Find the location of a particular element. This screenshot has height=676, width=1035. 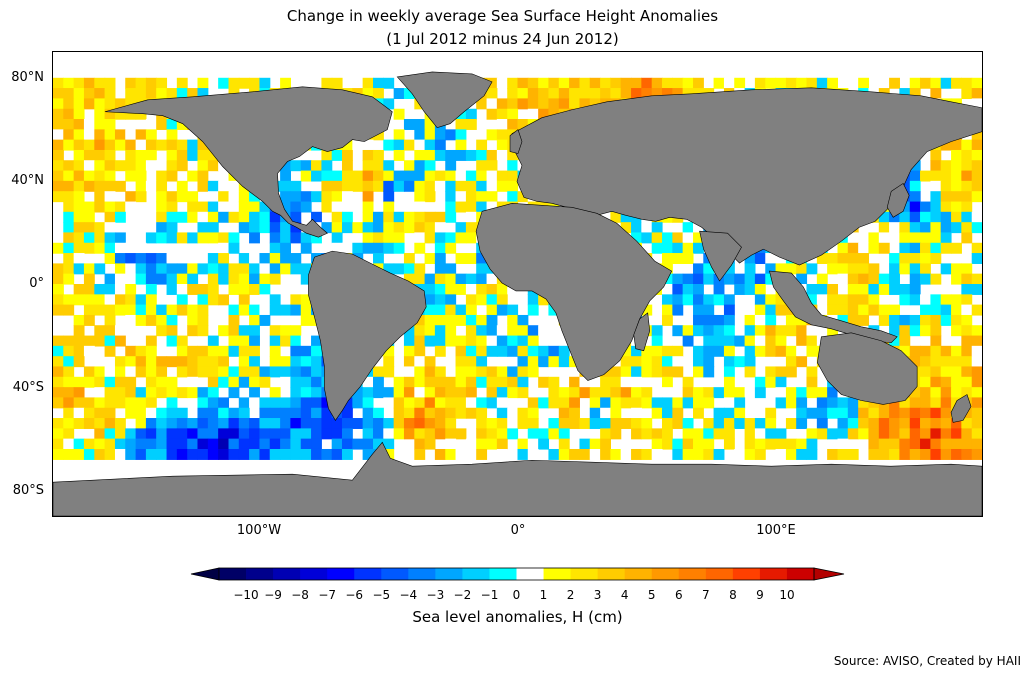

colorbar-outline is located at coordinates (516, 574).